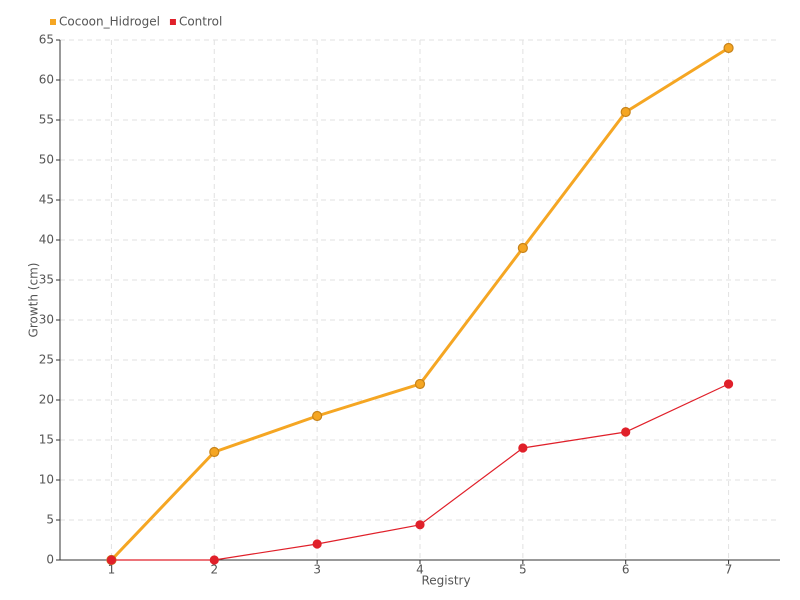 The width and height of the screenshot is (800, 600). What do you see at coordinates (46, 480) in the screenshot?
I see `y-tick-label: 10` at bounding box center [46, 480].